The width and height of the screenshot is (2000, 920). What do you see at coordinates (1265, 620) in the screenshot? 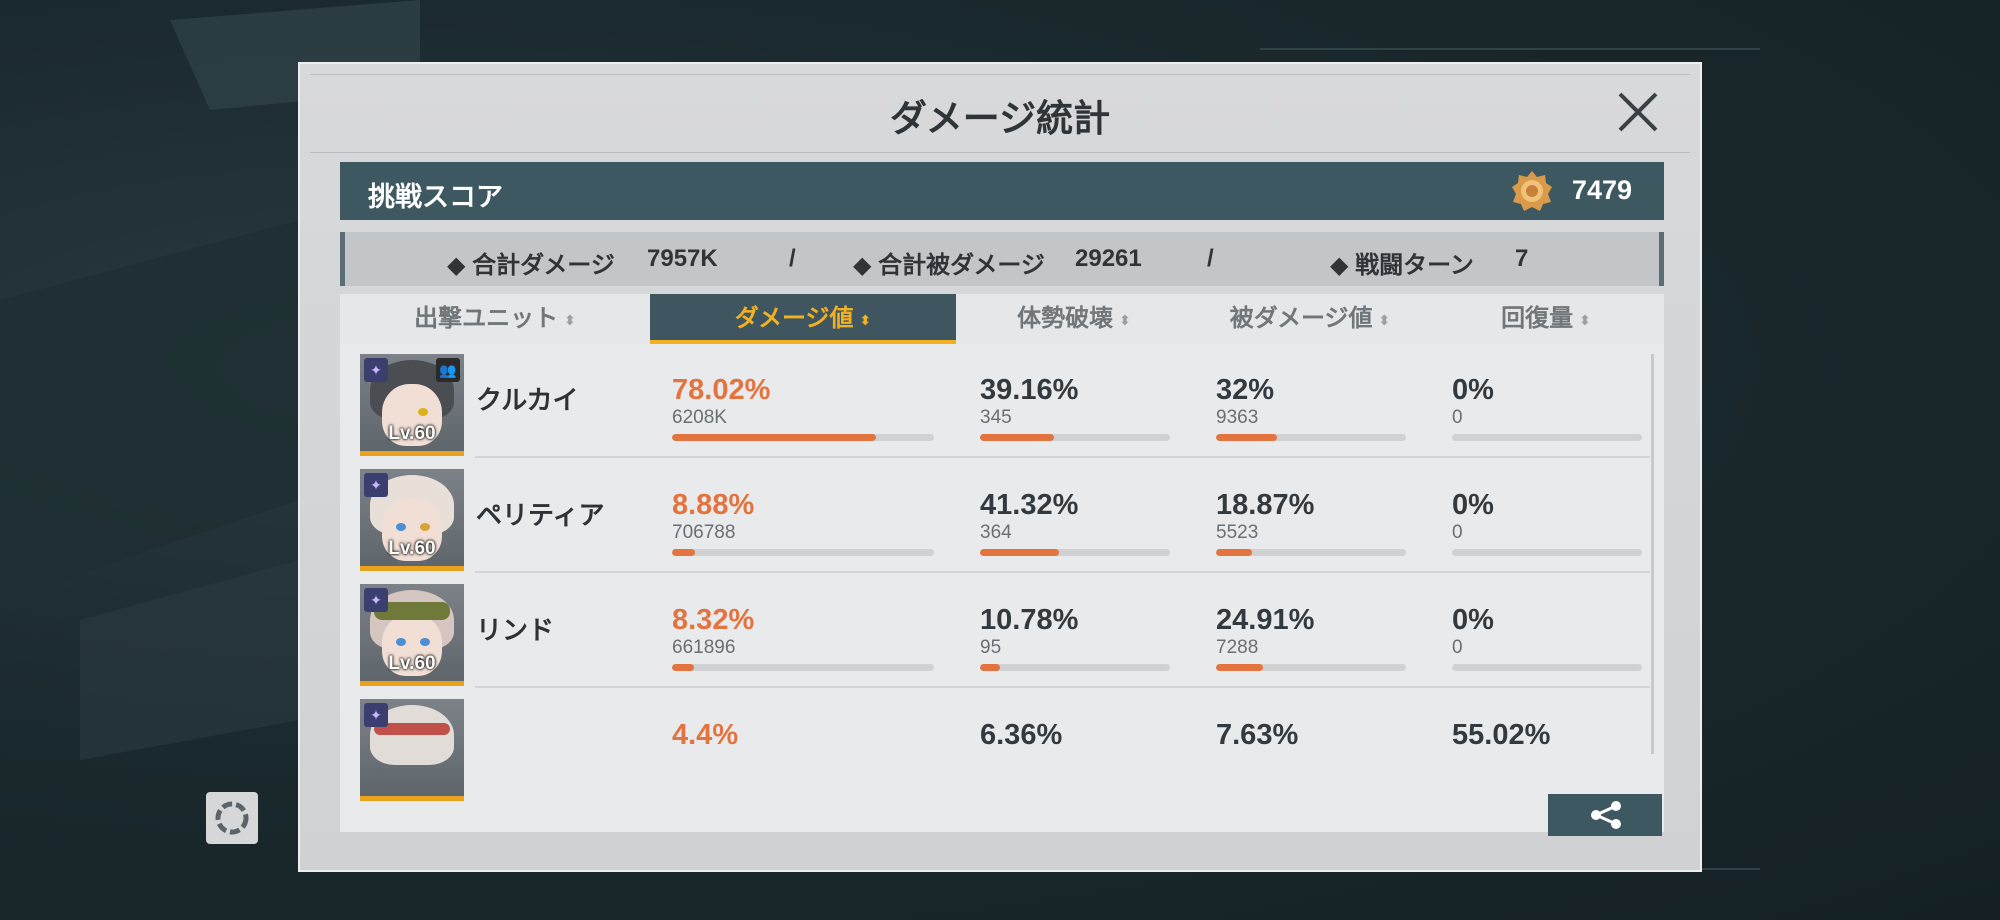
I see `taken-percent: 24.91%` at bounding box center [1265, 620].